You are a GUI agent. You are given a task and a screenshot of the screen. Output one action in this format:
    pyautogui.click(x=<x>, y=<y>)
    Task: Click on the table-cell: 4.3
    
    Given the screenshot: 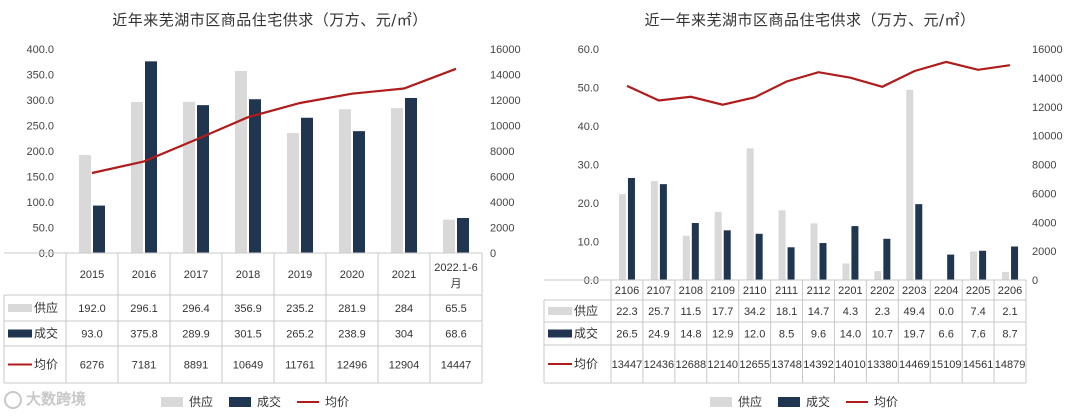 What is the action you would take?
    pyautogui.click(x=850, y=312)
    